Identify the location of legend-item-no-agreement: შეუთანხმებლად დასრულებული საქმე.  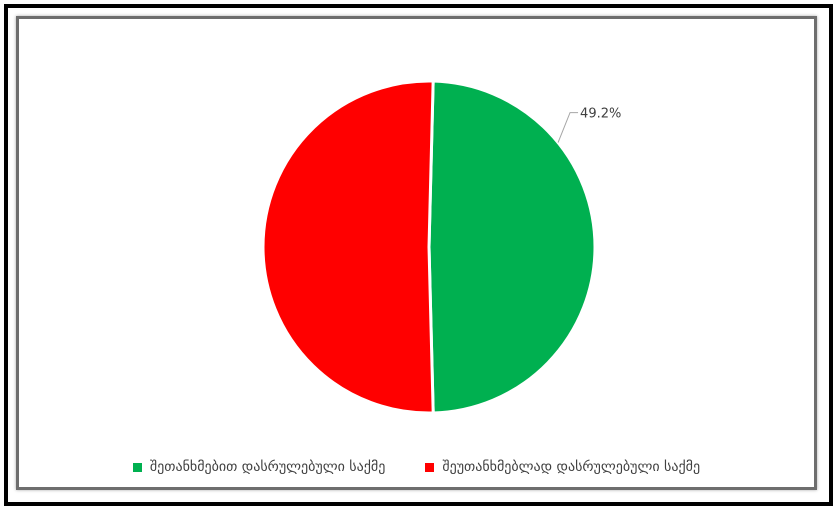
(562, 467).